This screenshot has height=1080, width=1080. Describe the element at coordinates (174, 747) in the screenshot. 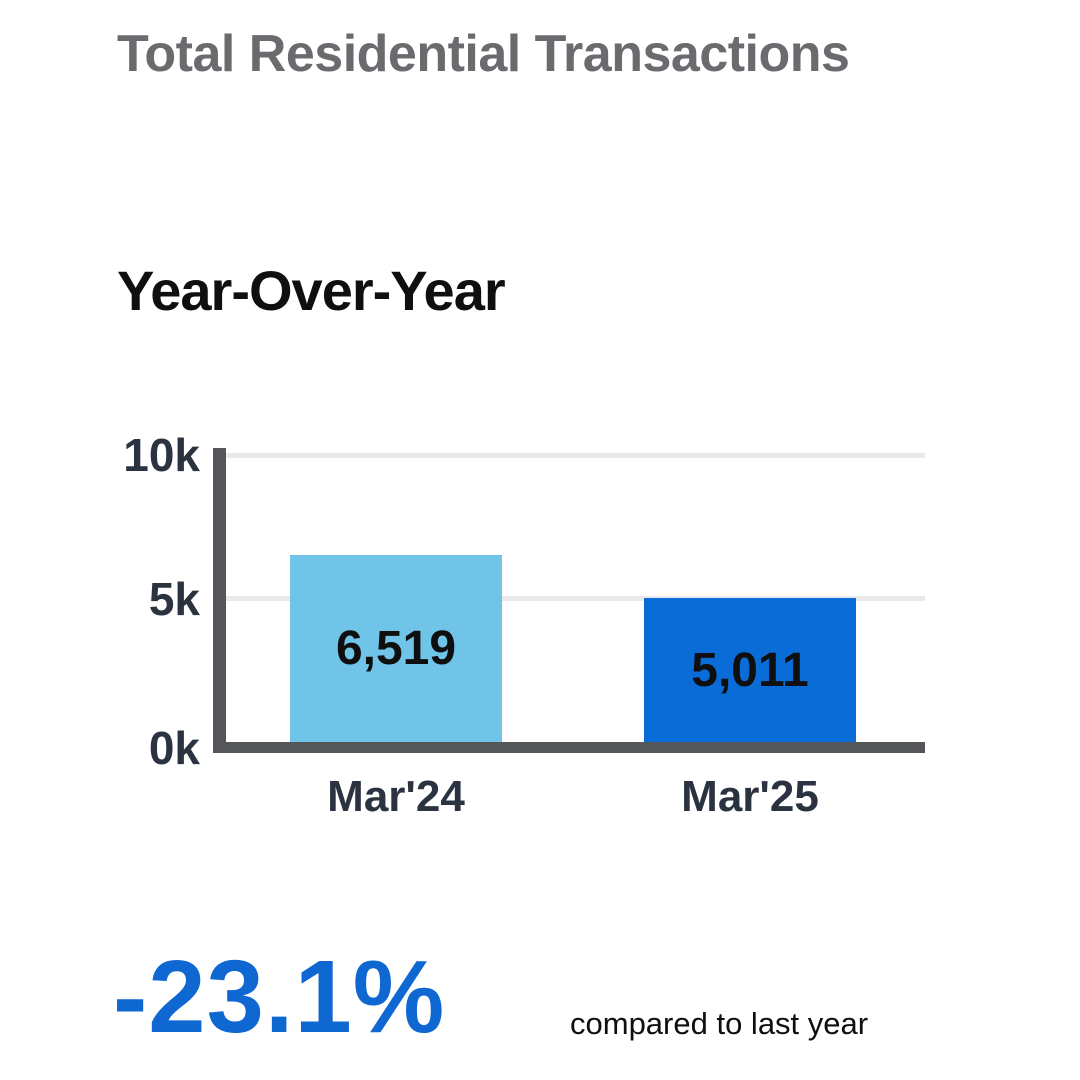

I see `y-tick-label-0k: 0k` at that location.